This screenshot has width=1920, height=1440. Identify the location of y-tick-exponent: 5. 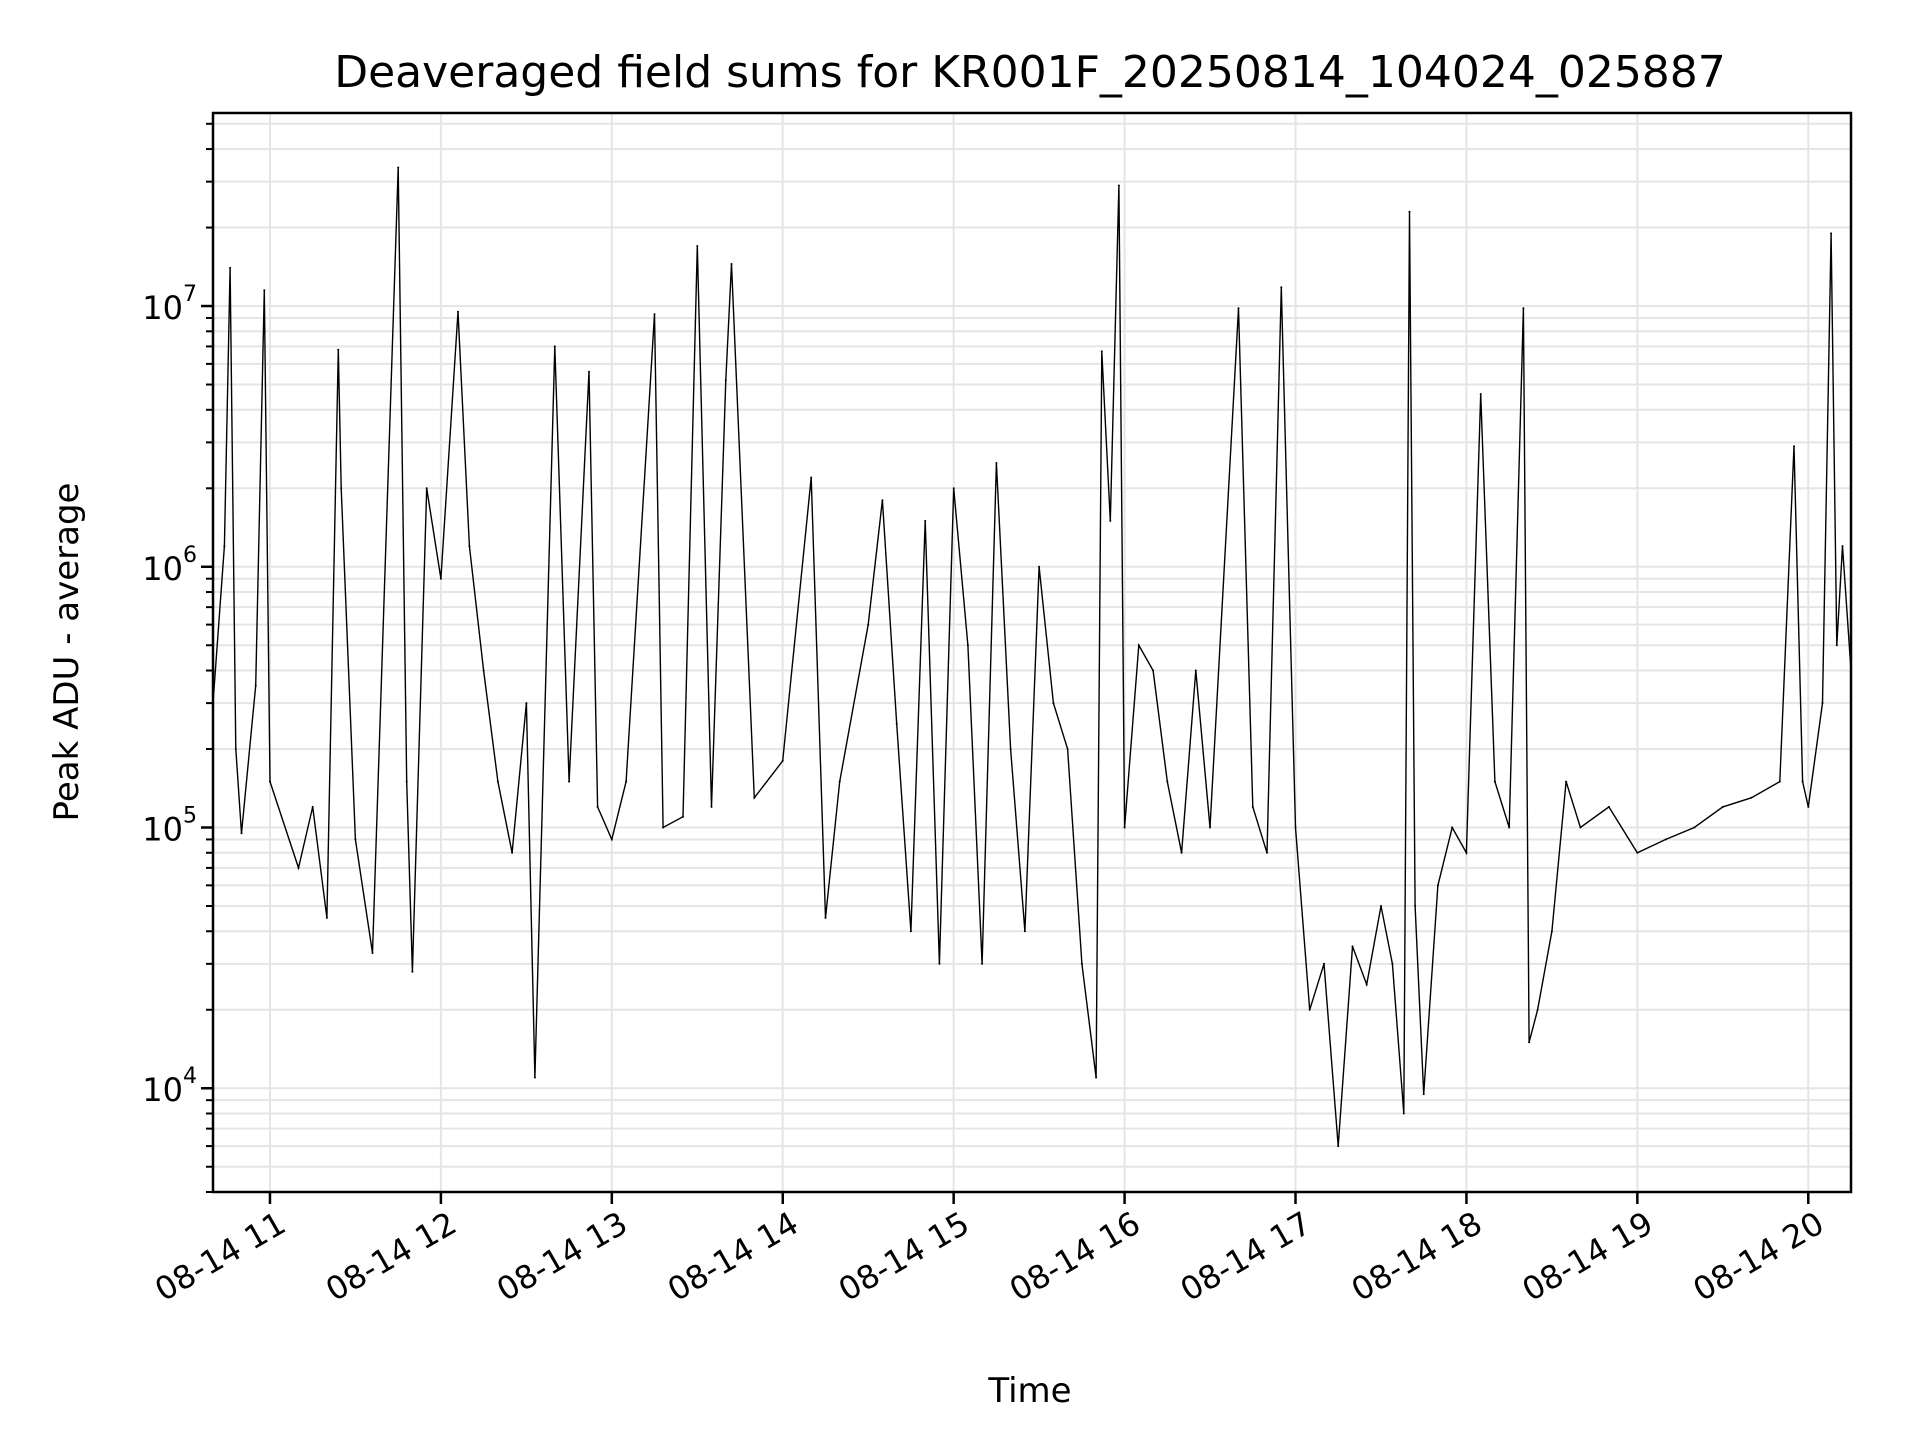
(190, 816).